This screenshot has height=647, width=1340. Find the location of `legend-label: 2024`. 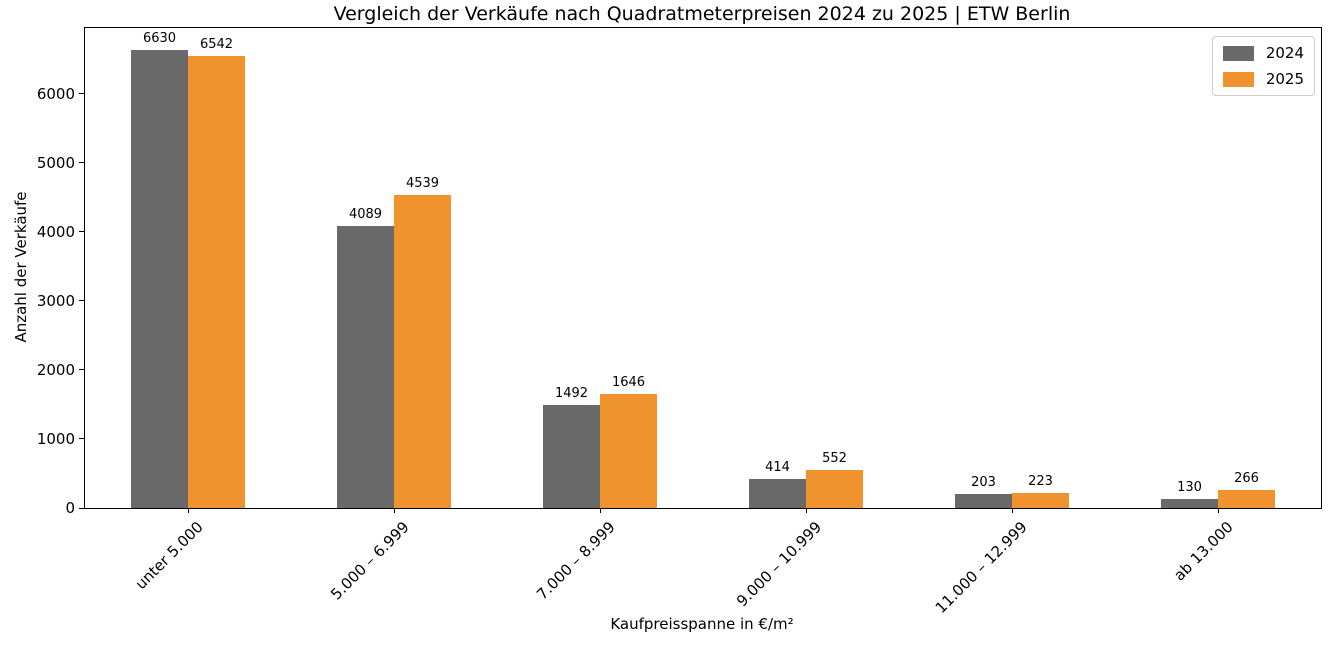

legend-label: 2024 is located at coordinates (1284, 53).